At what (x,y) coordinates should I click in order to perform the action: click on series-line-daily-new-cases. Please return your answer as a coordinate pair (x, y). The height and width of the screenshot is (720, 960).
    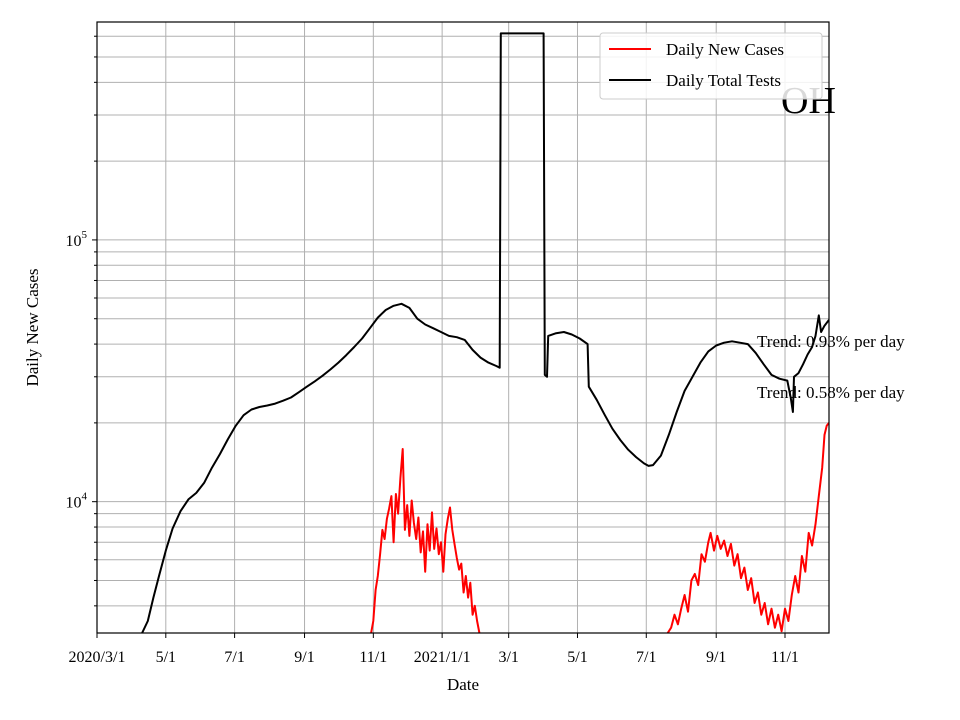
    Looking at the image, I should click on (599, 527).